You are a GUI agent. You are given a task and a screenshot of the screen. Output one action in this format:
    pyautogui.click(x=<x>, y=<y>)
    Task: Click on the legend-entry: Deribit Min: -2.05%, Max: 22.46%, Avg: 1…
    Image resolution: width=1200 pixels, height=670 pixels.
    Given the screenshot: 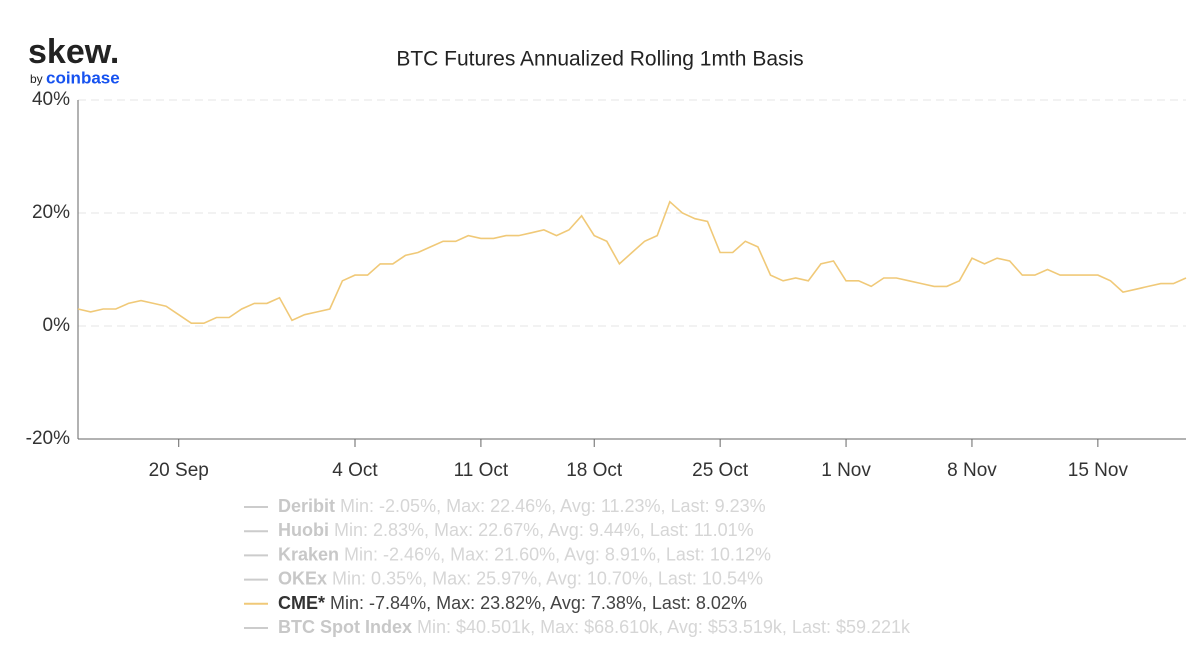 What is the action you would take?
    pyautogui.click(x=522, y=506)
    